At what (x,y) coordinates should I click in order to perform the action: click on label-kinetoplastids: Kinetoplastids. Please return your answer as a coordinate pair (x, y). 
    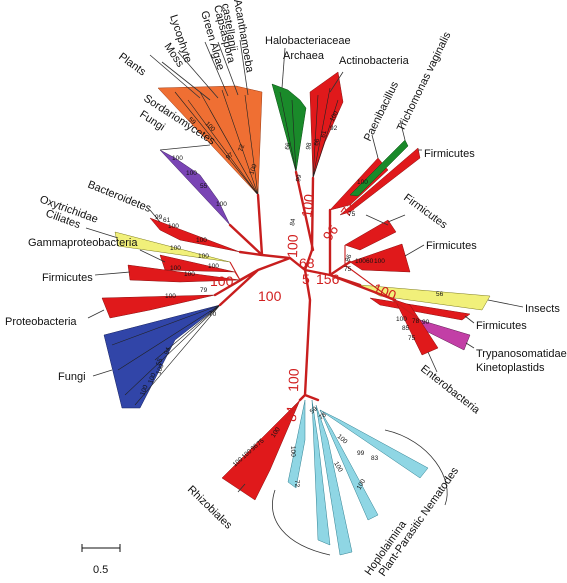
    Looking at the image, I should click on (510, 368).